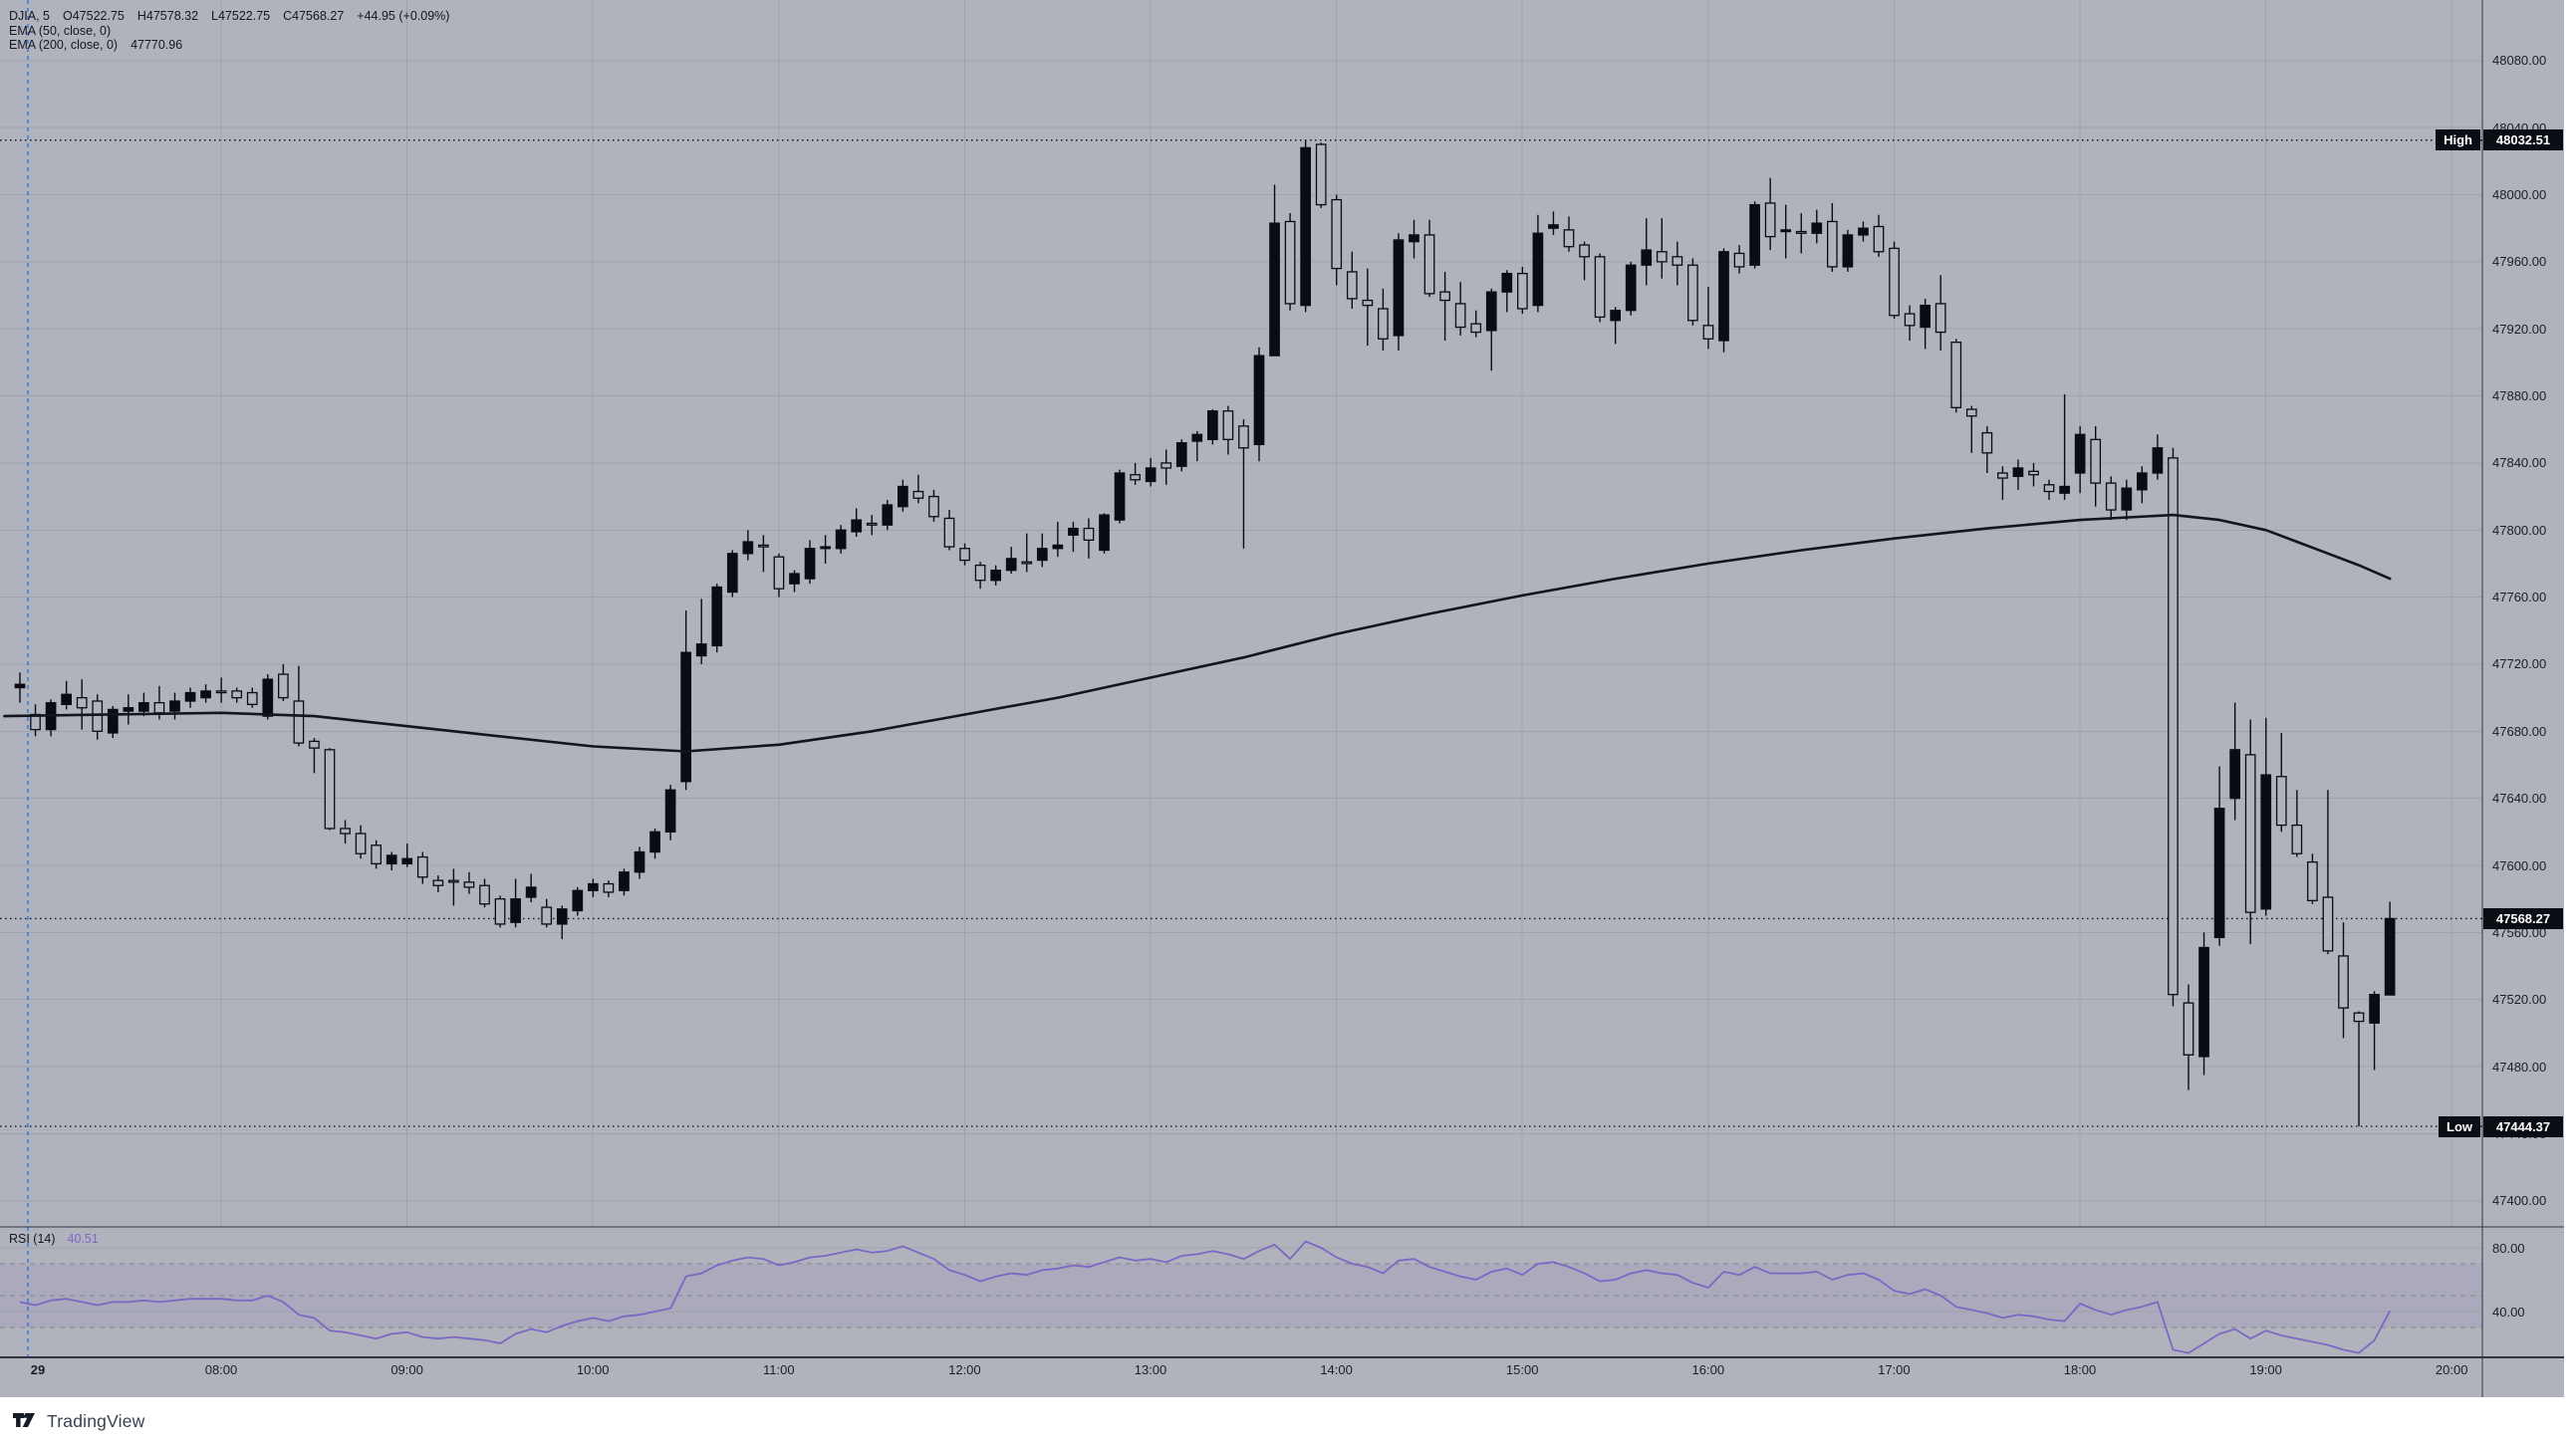 Image resolution: width=2576 pixels, height=1442 pixels. What do you see at coordinates (2519, 664) in the screenshot?
I see `price-tick-label: 47720.00` at bounding box center [2519, 664].